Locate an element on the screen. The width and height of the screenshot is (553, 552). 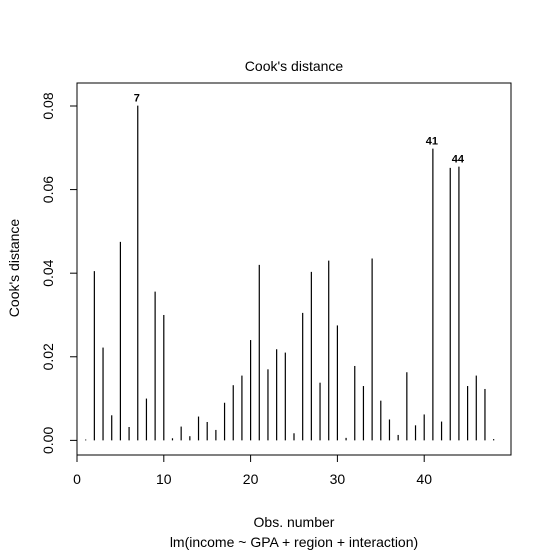
x-axis: 0 10 20 30 40 is located at coordinates (252, 470).